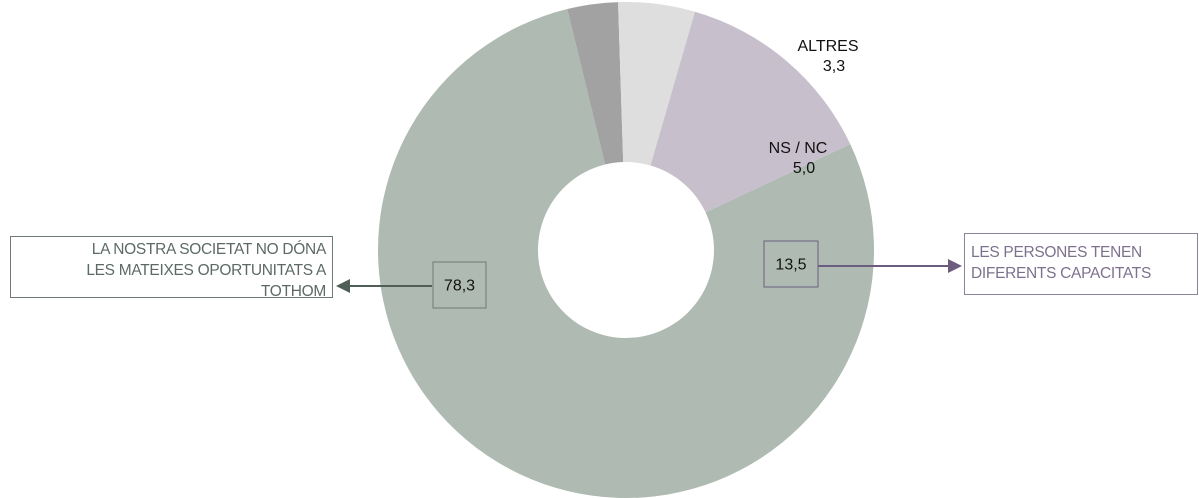 This screenshot has height=498, width=1199. What do you see at coordinates (827, 46) in the screenshot?
I see `label-altres-category: ALTRES` at bounding box center [827, 46].